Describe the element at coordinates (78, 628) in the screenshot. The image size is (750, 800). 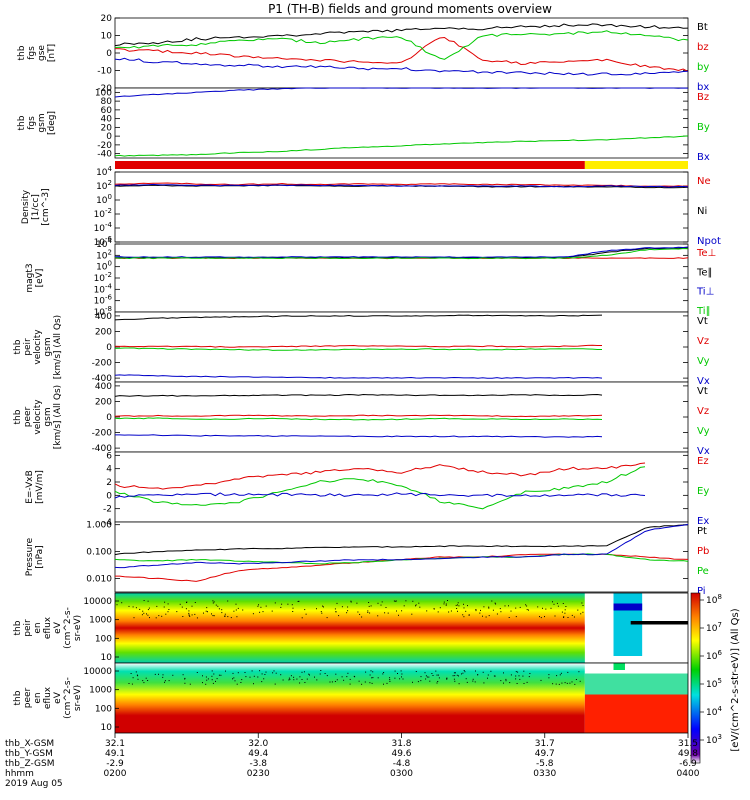
I see `y-axis-label: sr-eV)` at that location.